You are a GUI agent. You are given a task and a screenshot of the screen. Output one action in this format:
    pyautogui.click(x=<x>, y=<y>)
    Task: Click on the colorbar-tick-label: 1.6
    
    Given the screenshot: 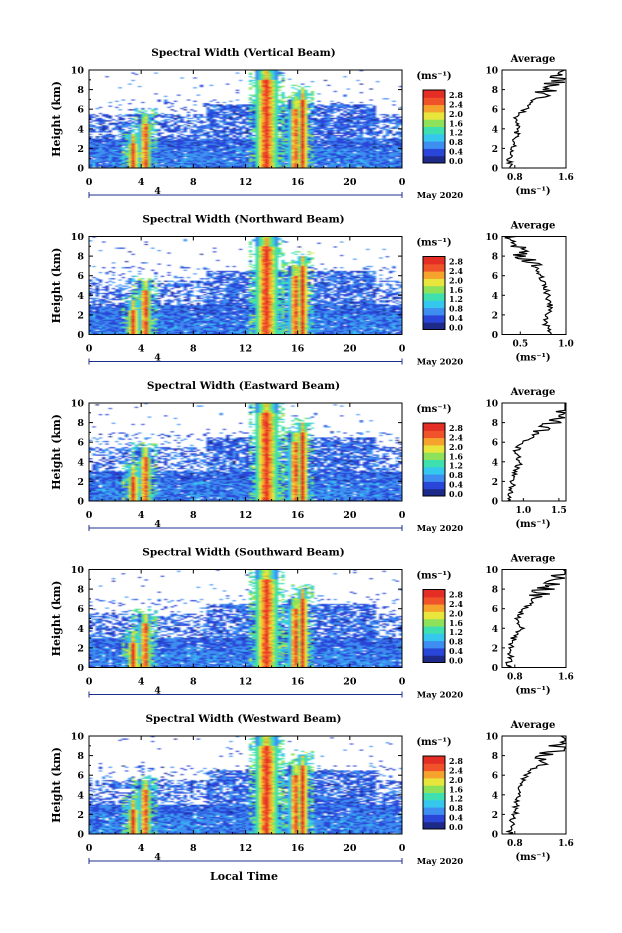 What is the action you would take?
    pyautogui.click(x=456, y=789)
    